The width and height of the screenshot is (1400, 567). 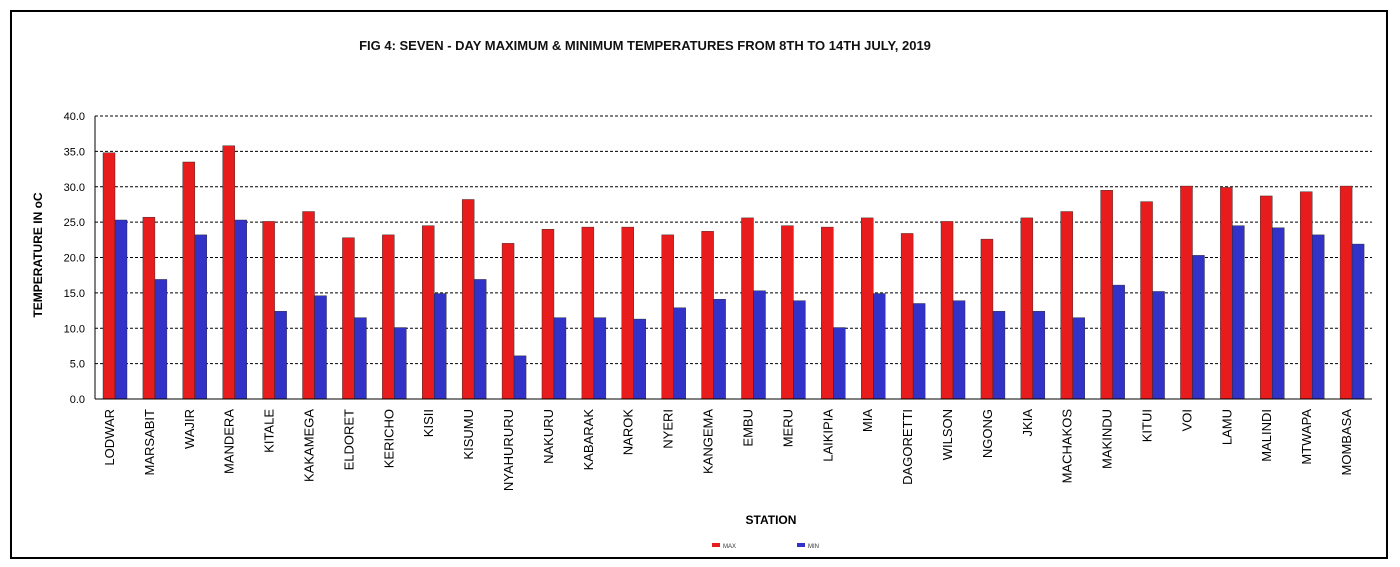 I want to click on bar-max-mombasa, so click(x=1346, y=292).